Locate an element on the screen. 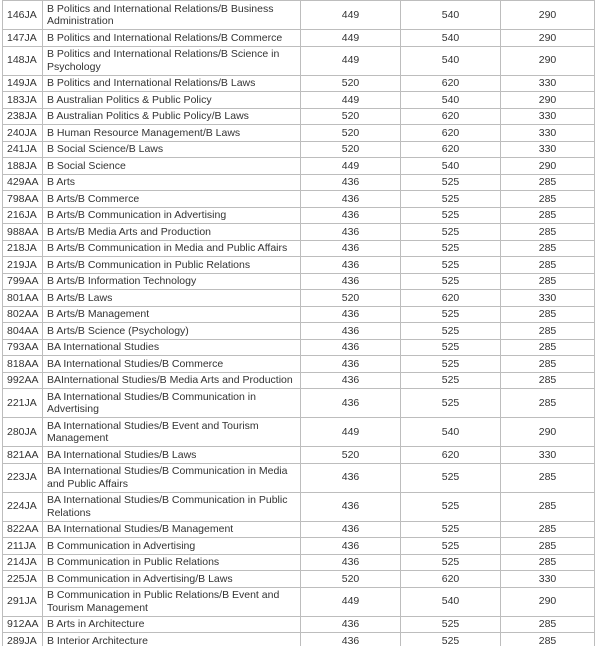 The image size is (600, 646). code-cell: 146JA is located at coordinates (22, 15).